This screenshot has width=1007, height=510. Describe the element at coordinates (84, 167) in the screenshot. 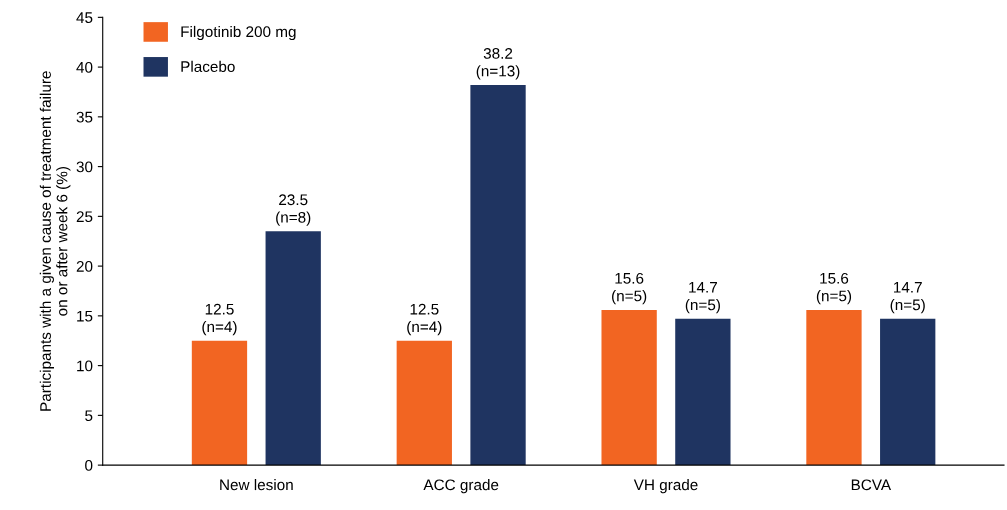

I see `y-tick-label: 30` at that location.